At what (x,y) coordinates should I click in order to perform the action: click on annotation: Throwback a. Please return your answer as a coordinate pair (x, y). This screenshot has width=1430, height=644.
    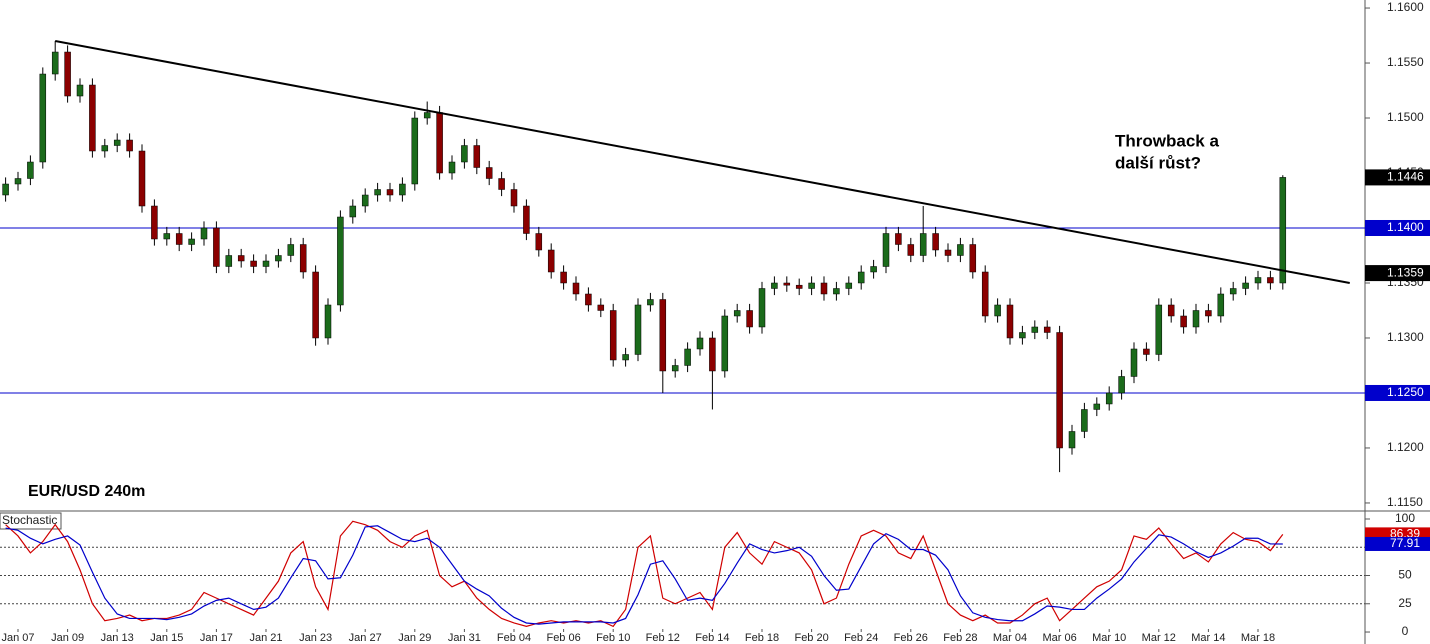
    Looking at the image, I should click on (1167, 140).